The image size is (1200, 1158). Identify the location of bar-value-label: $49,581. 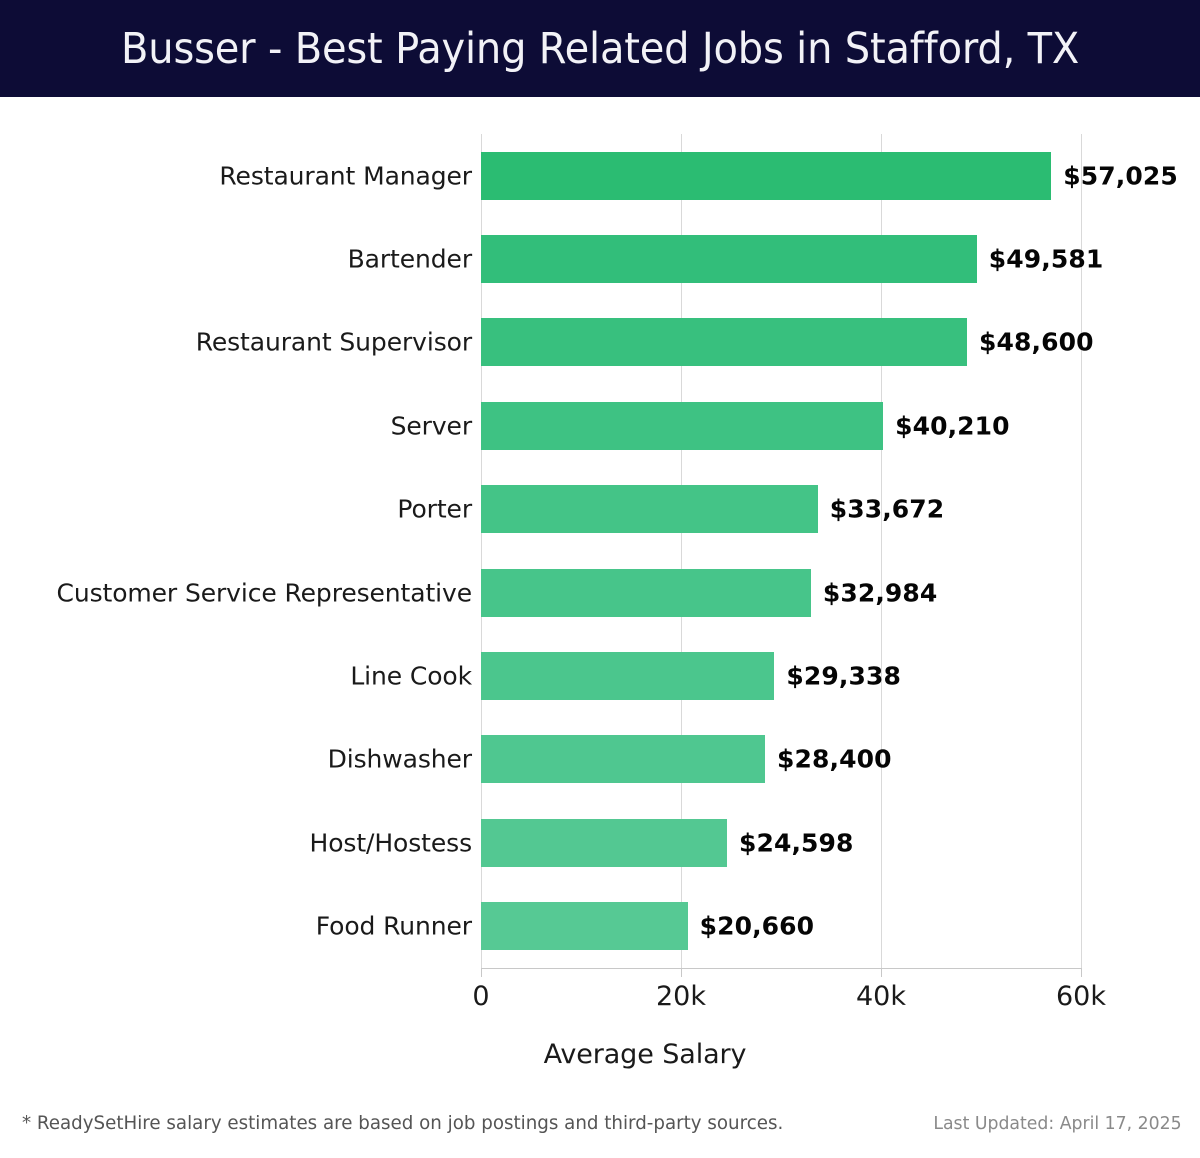
(1046, 259).